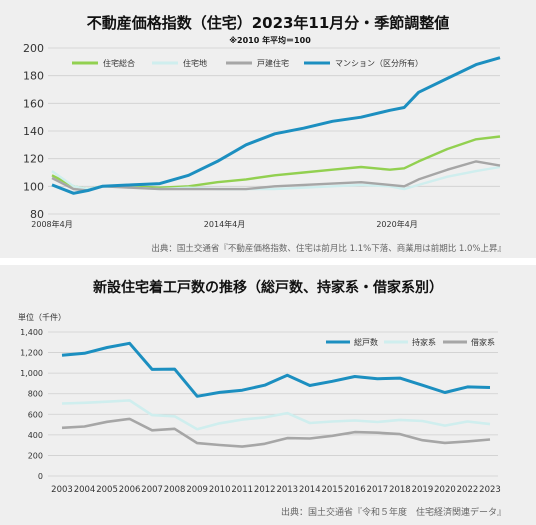 The image size is (536, 525). Describe the element at coordinates (265, 490) in the screenshot. I see `chart2-x-tick-label: 2012` at that location.